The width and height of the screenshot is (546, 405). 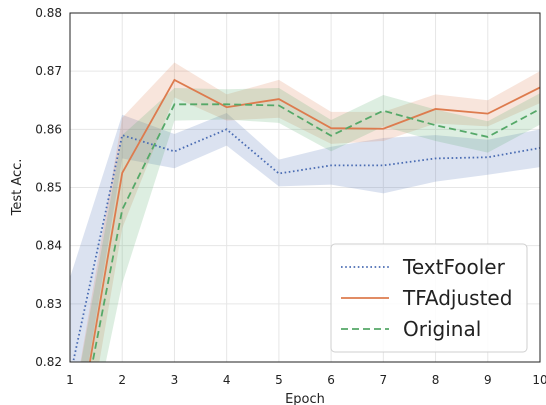 I want to click on legend-label-textfooler: TextFooler, so click(x=454, y=267).